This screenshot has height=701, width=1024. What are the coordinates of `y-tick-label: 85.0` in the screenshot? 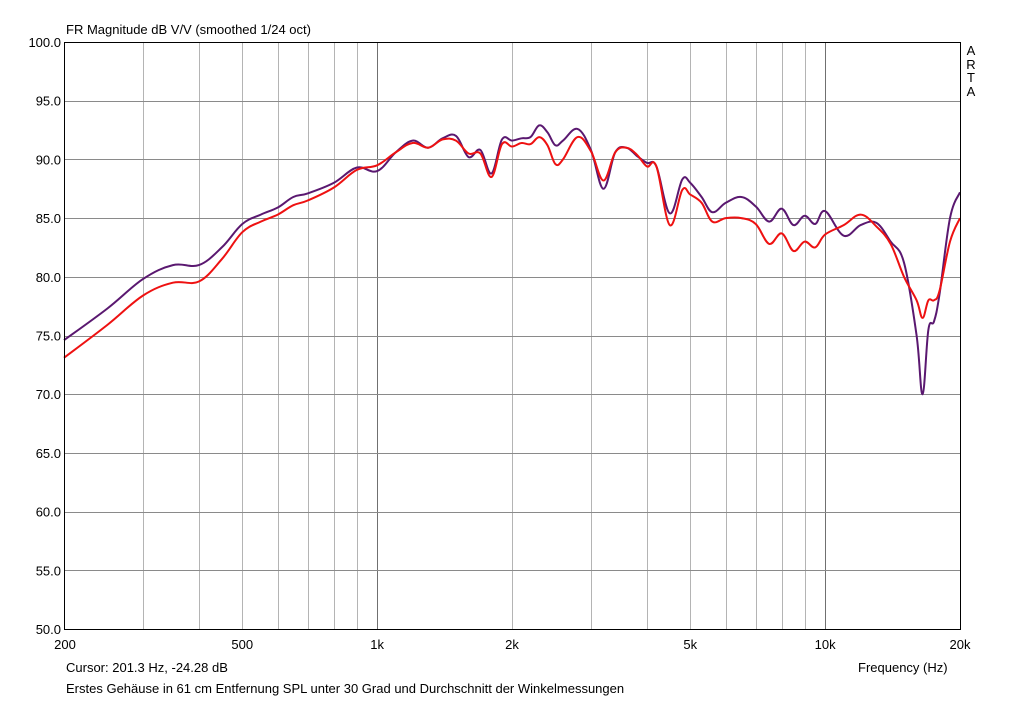 It's located at (48, 218).